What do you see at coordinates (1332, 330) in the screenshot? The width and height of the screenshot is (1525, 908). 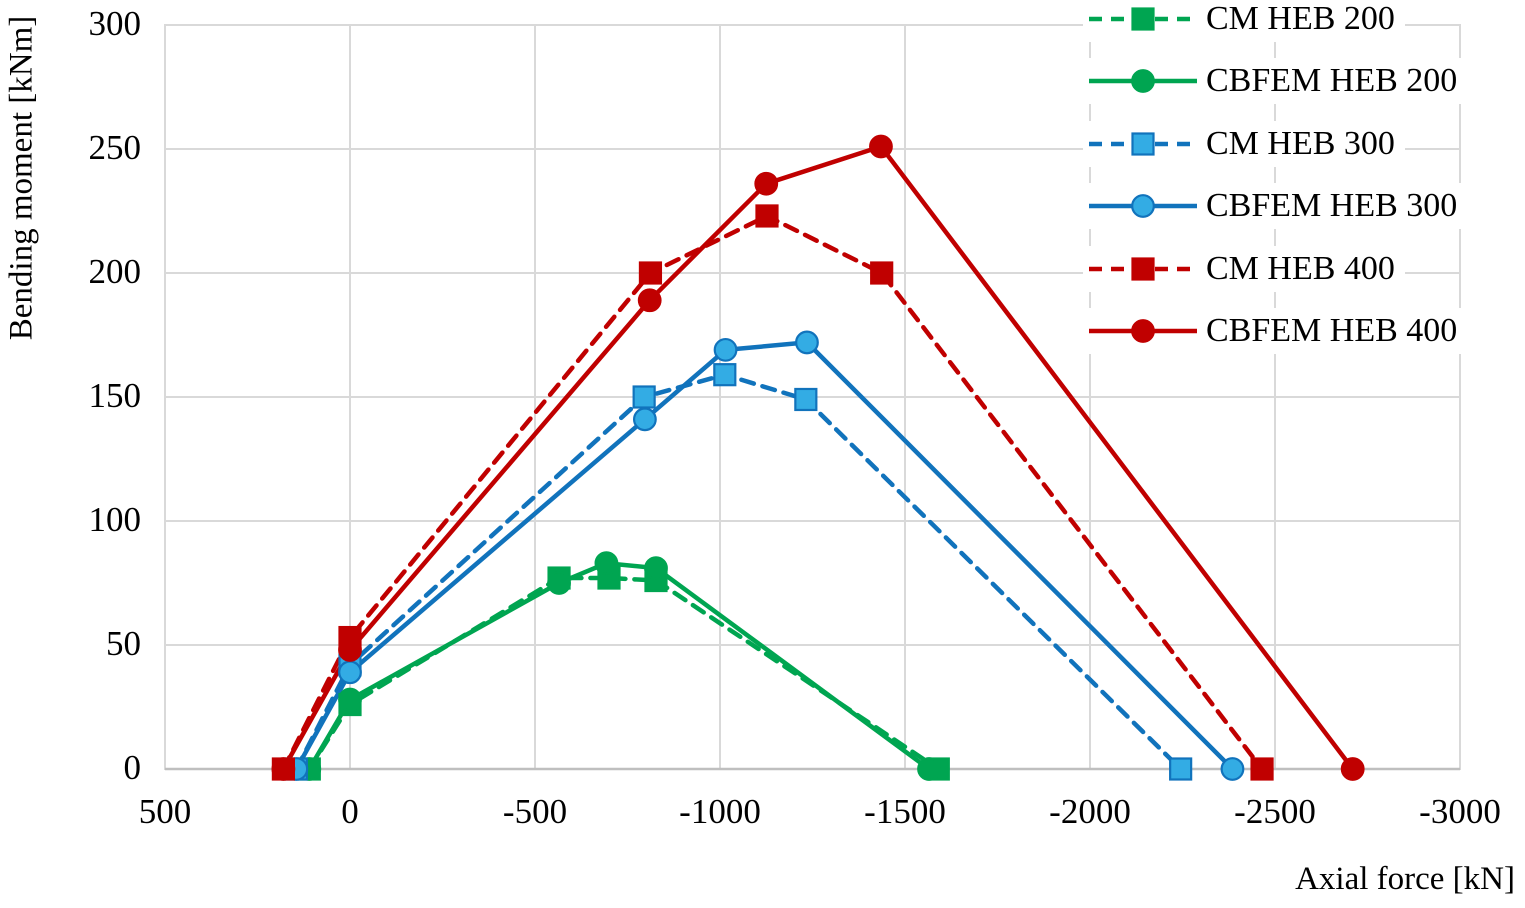 I see `legend-label: CBFEM HEB 400` at bounding box center [1332, 330].